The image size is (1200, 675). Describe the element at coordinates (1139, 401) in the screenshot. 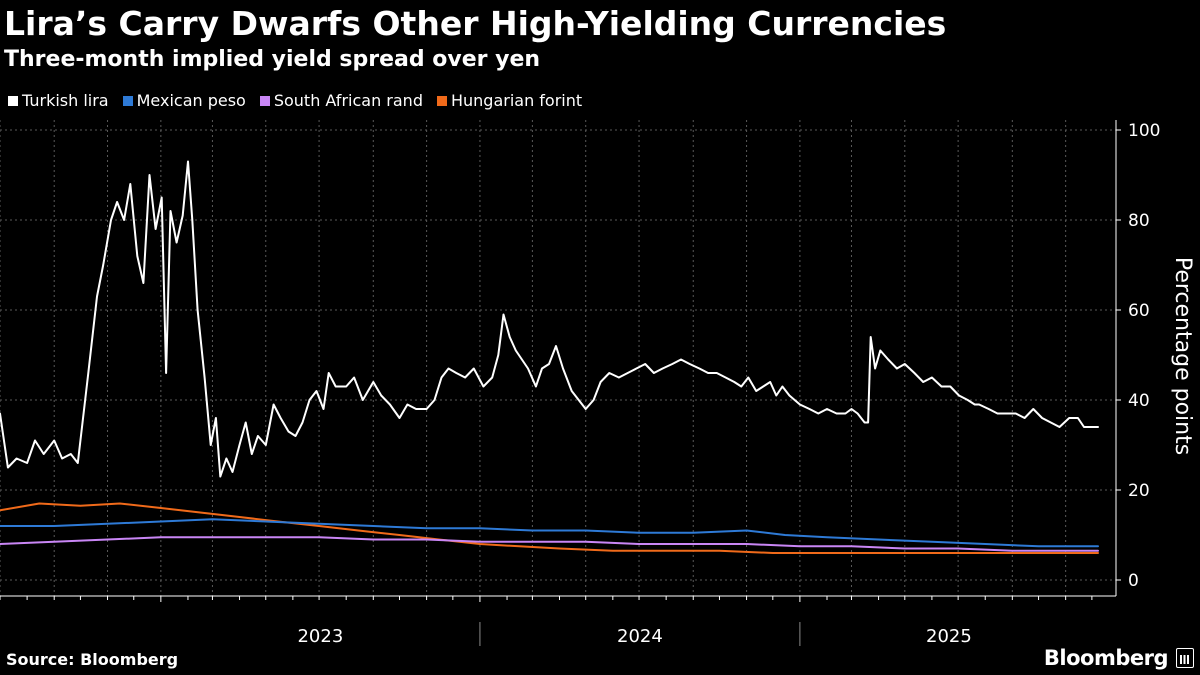

I see `y-tick-label-2: 40` at that location.